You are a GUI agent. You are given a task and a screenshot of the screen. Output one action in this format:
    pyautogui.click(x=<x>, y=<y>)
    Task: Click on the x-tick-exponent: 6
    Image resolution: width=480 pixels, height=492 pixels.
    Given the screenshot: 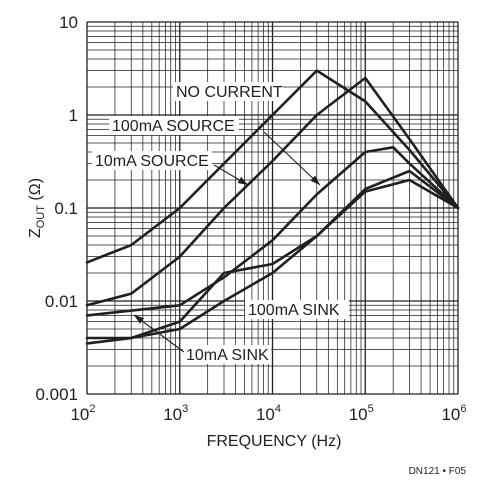 What is the action you would take?
    pyautogui.click(x=463, y=409)
    